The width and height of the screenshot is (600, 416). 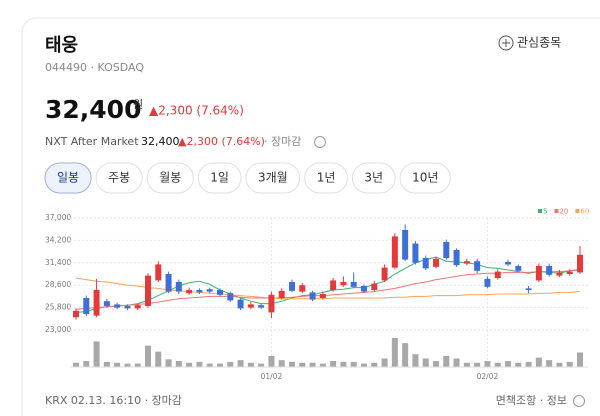 I want to click on y-tick-label: 31,400, so click(x=58, y=262).